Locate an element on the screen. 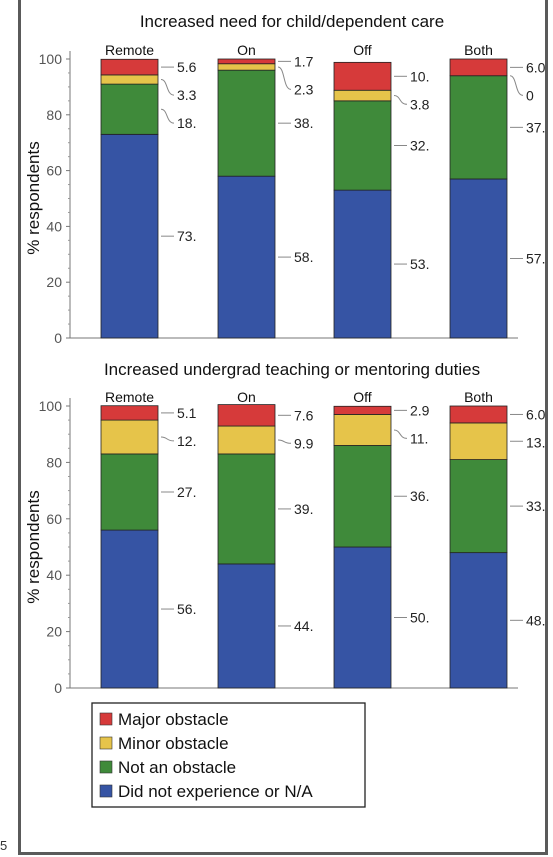  data-label: 10. is located at coordinates (419, 76).